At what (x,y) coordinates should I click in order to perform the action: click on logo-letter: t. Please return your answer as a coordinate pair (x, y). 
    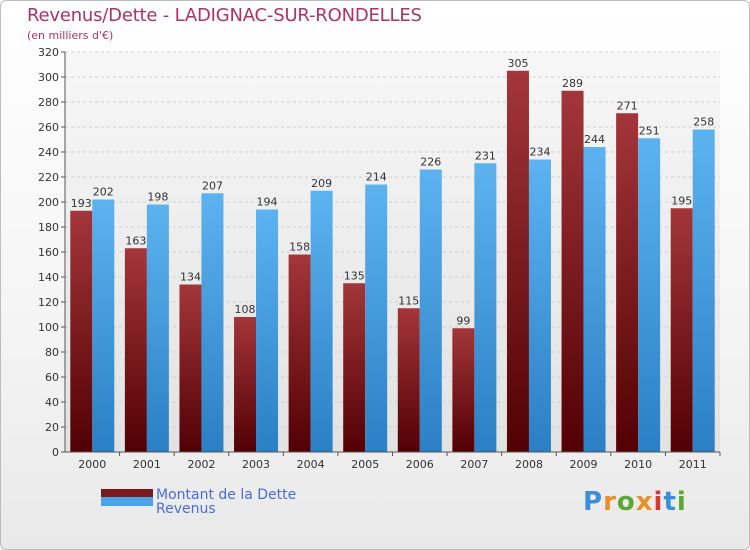
    Looking at the image, I should click on (670, 502).